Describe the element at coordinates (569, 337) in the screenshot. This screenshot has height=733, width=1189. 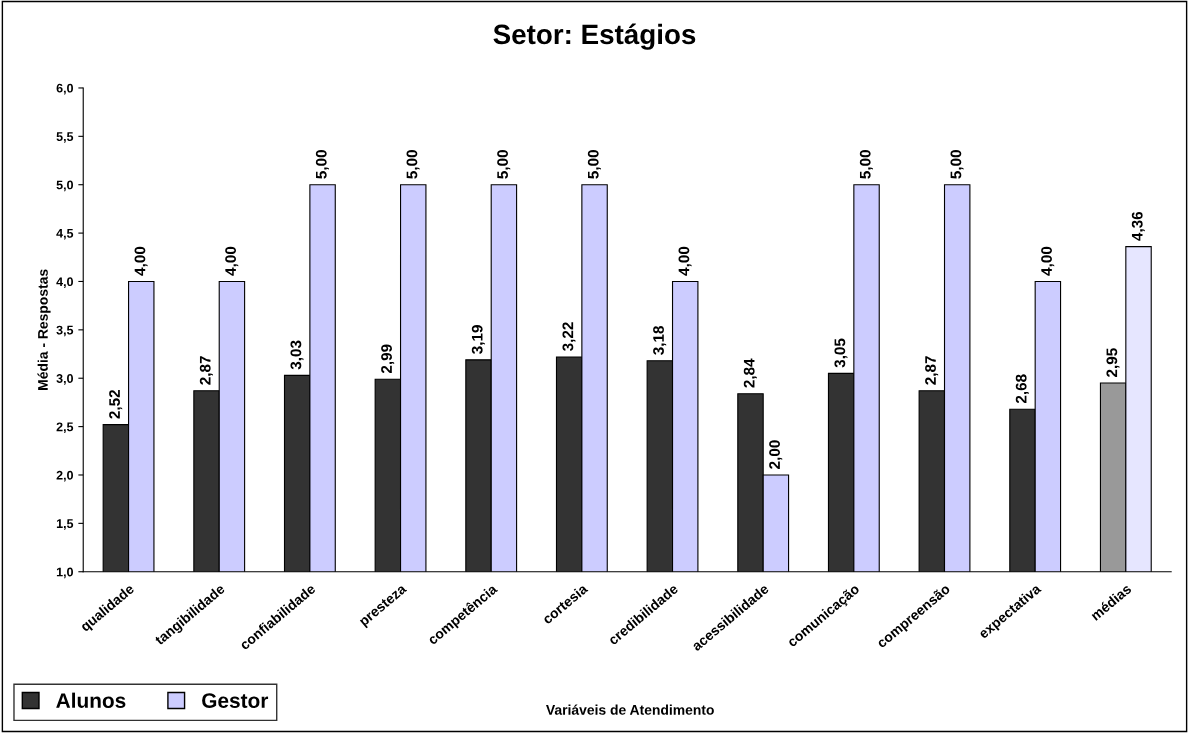
I see `data-label: 3,22` at that location.